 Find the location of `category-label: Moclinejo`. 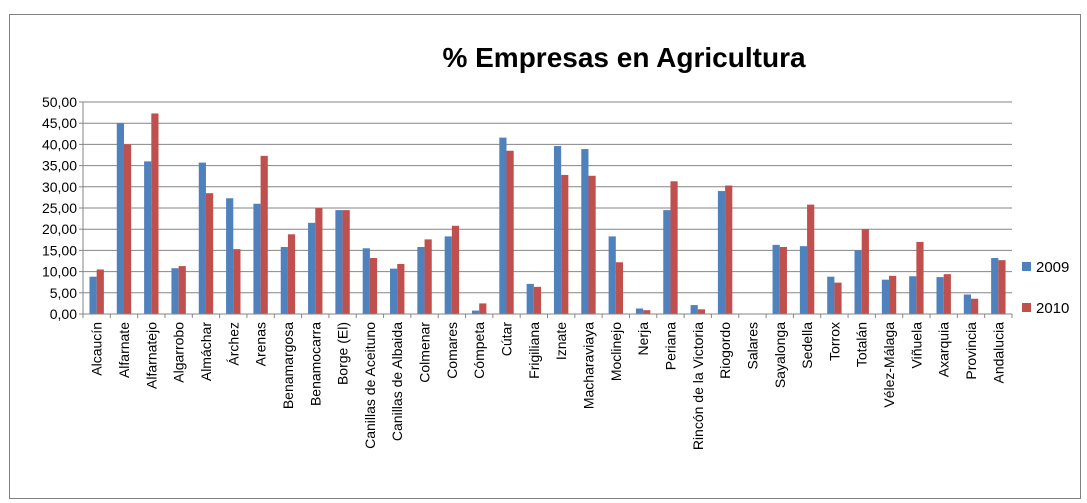

category-label: Moclinejo is located at coordinates (616, 351).